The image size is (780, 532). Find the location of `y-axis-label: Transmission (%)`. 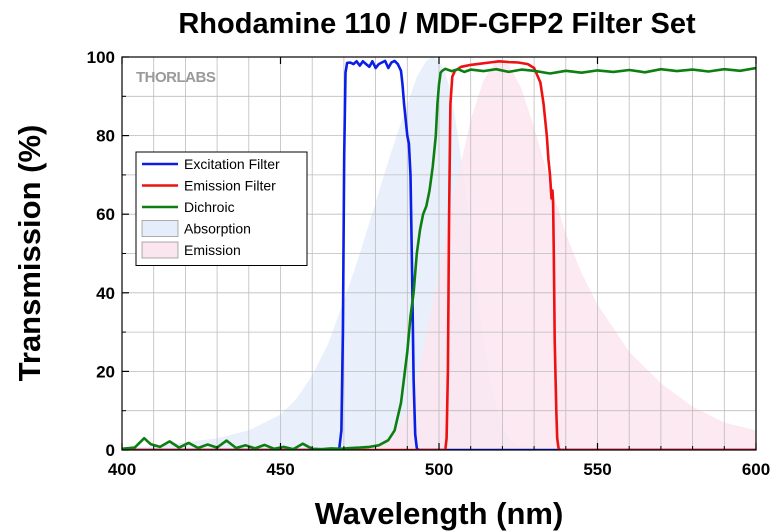

y-axis-label: Transmission (%) is located at coordinates (29, 253).